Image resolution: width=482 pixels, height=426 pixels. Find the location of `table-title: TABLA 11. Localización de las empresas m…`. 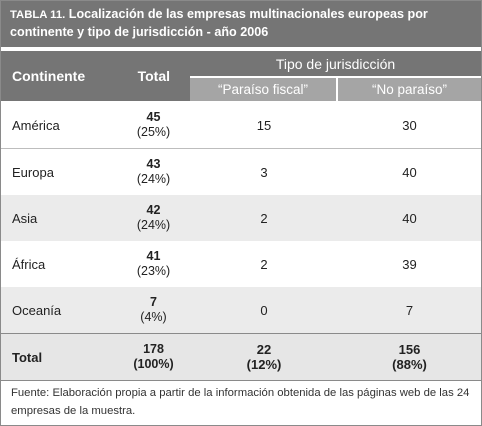

table-title: TABLA 11. Localización de las empresas m… is located at coordinates (241, 24).